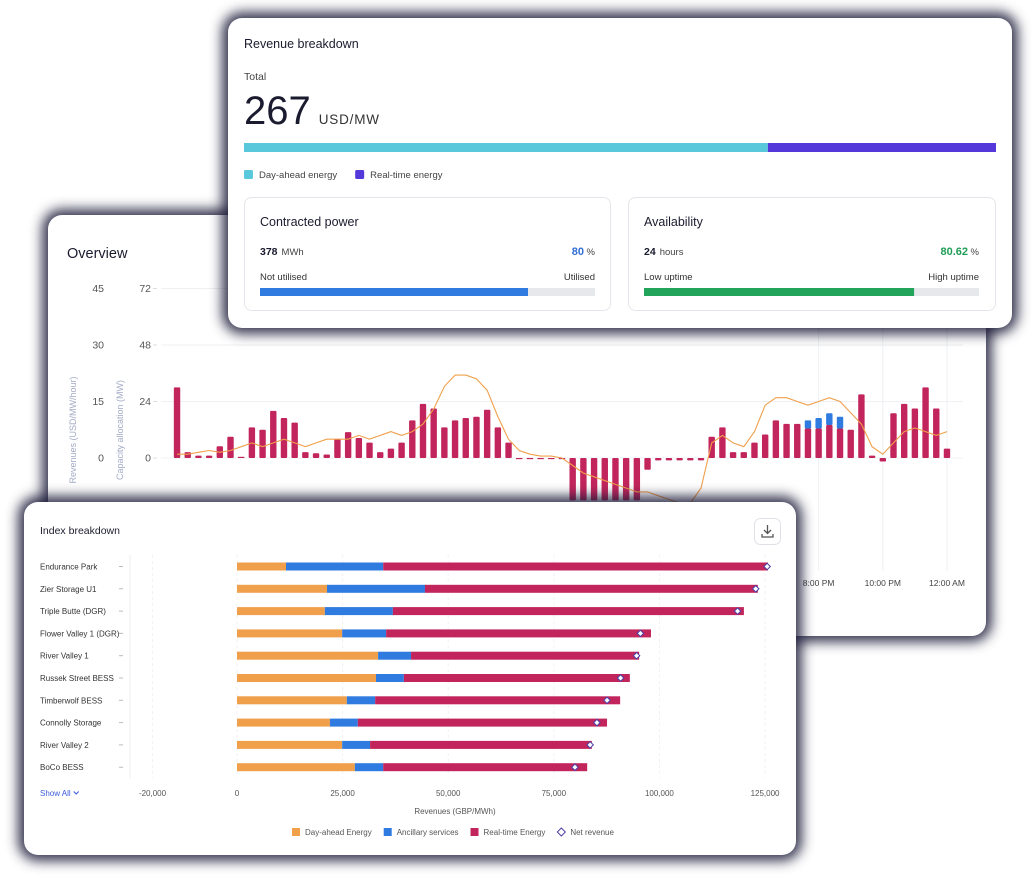  What do you see at coordinates (975, 252) in the screenshot?
I see `card-percent-unit: %` at bounding box center [975, 252].